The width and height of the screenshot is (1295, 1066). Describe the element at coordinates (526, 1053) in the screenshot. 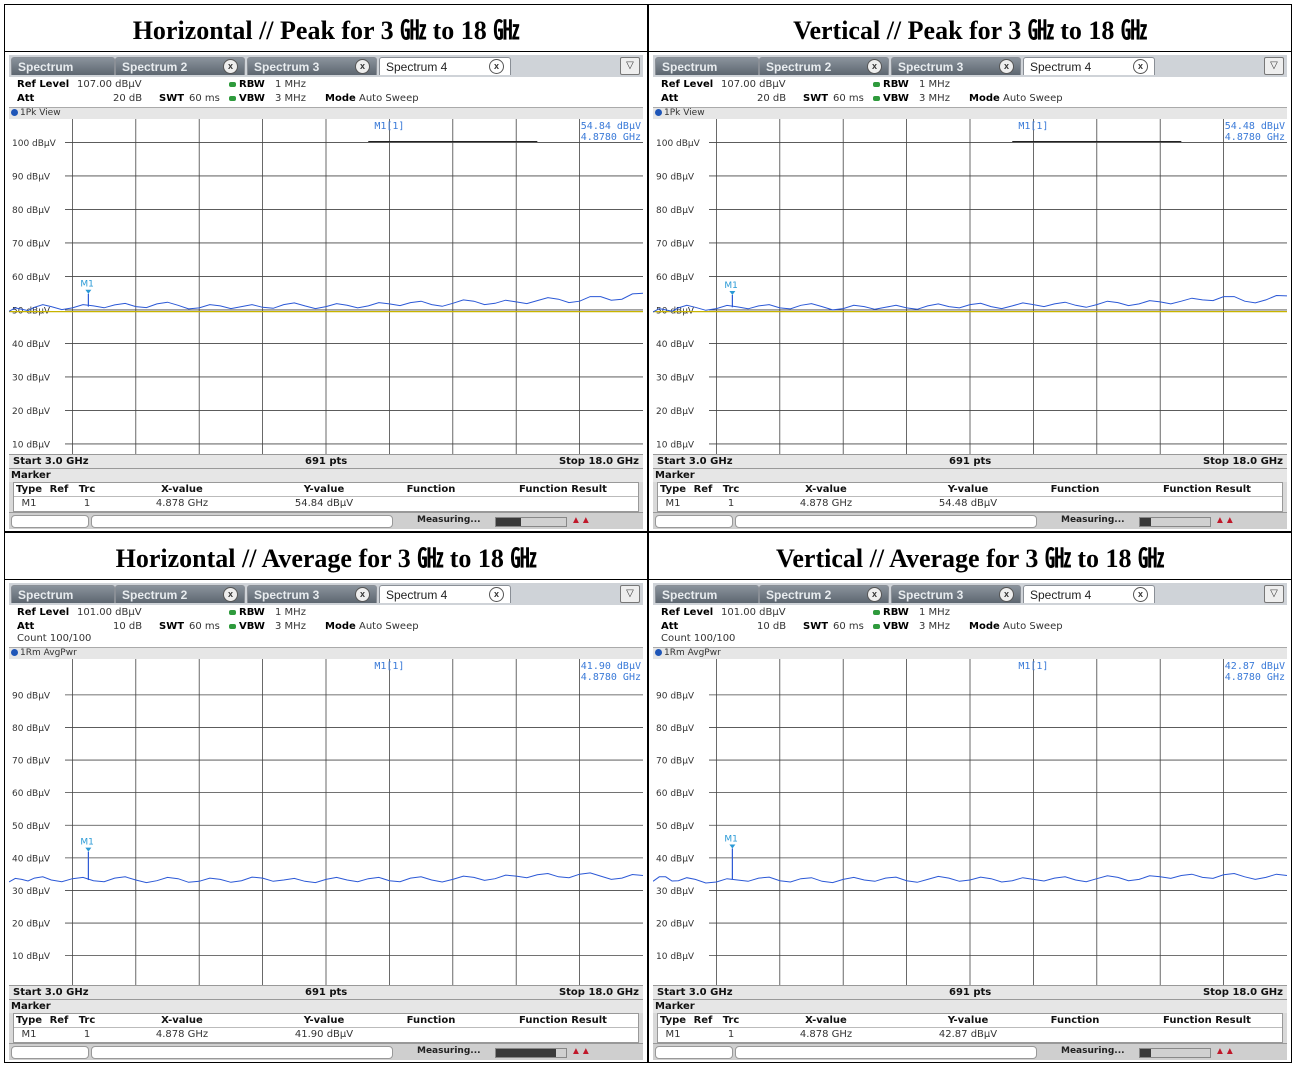

I see `sweep-progress-fill` at that location.